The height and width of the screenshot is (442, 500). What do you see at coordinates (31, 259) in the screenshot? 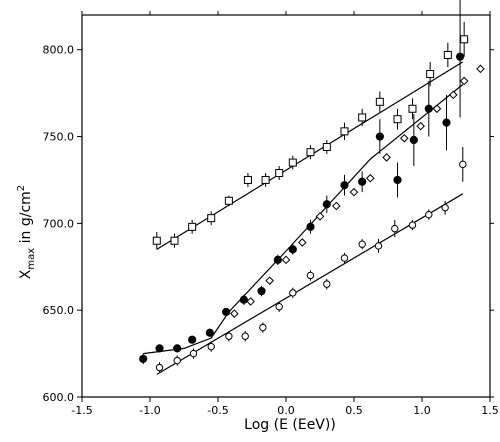
I see `y-axis-label-subscript: max` at bounding box center [31, 259].